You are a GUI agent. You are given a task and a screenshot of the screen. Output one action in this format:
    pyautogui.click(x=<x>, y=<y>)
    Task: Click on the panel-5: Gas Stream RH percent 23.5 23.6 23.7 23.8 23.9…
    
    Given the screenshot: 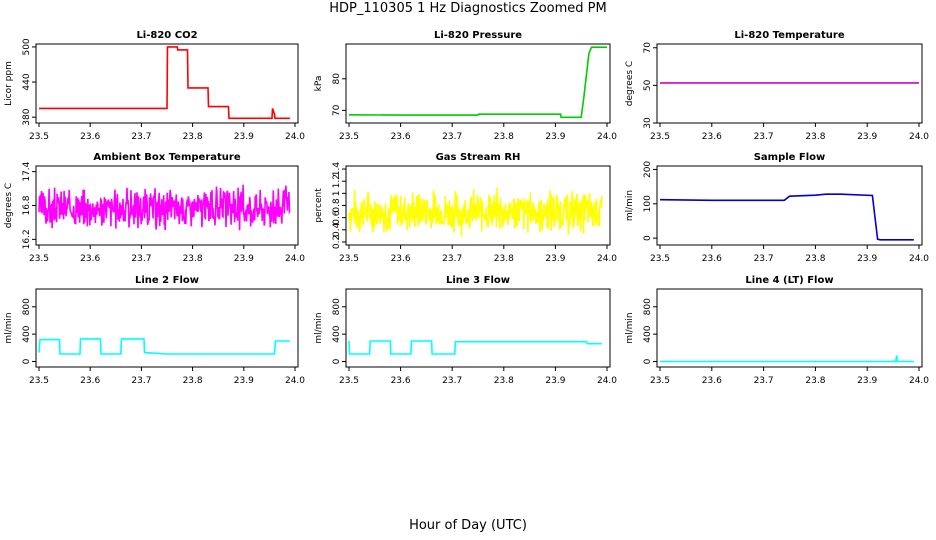 What is the action you would take?
    pyautogui.click(x=465, y=208)
    